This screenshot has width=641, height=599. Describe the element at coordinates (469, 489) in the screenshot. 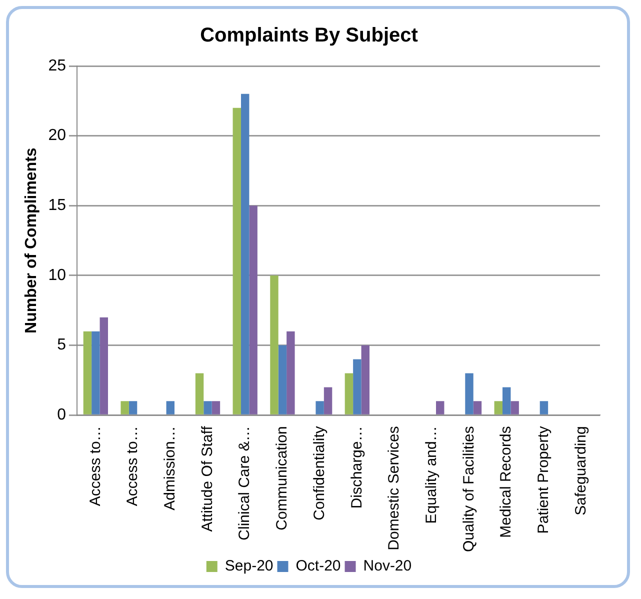

I see `x-tick-label: Quality of Facilities` at that location.